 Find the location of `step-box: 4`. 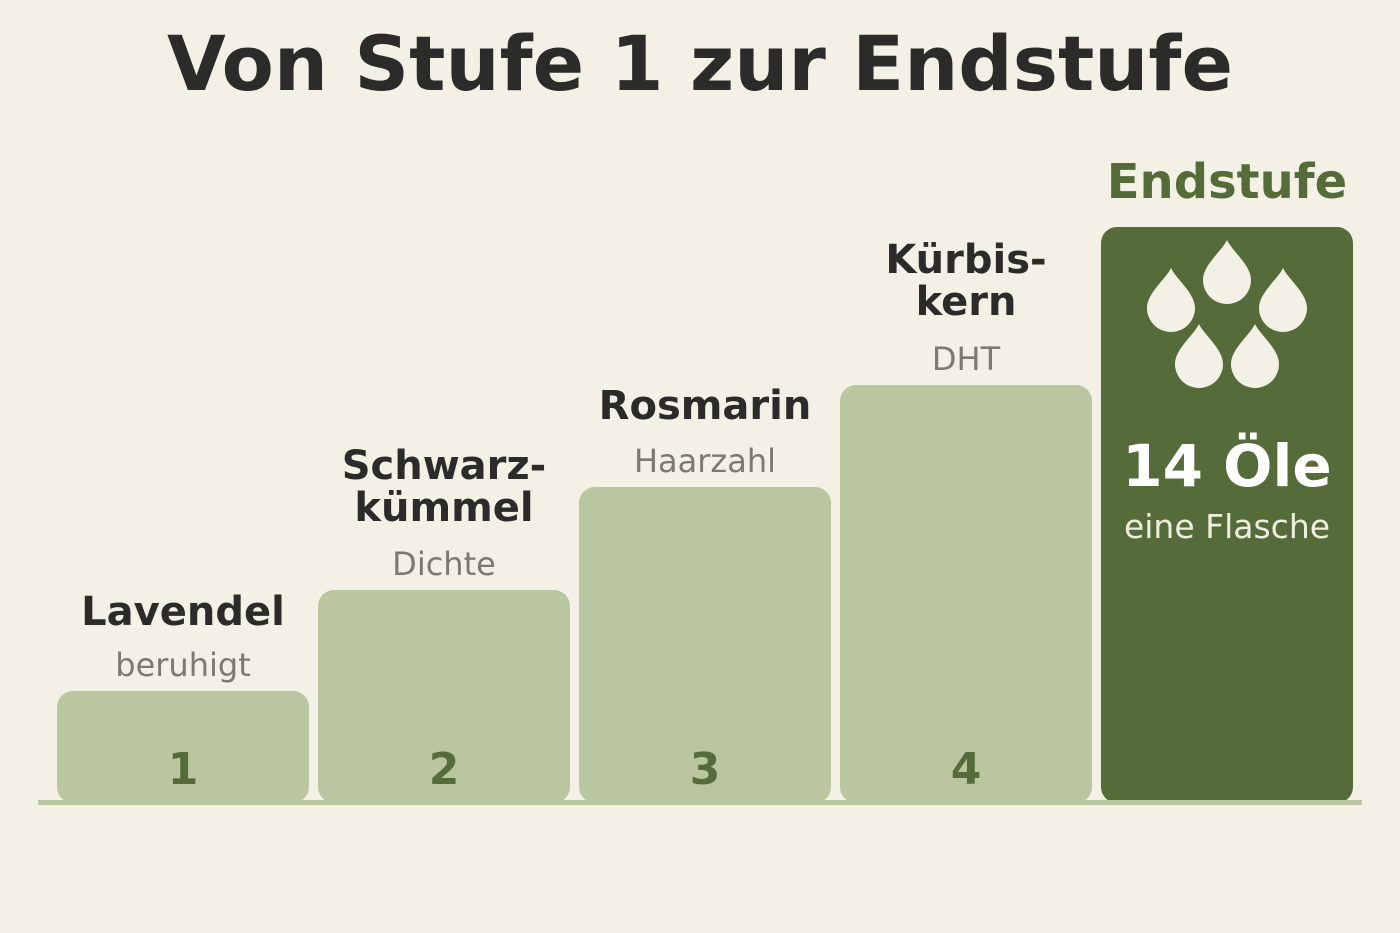

step-box: 4 is located at coordinates (966, 594).